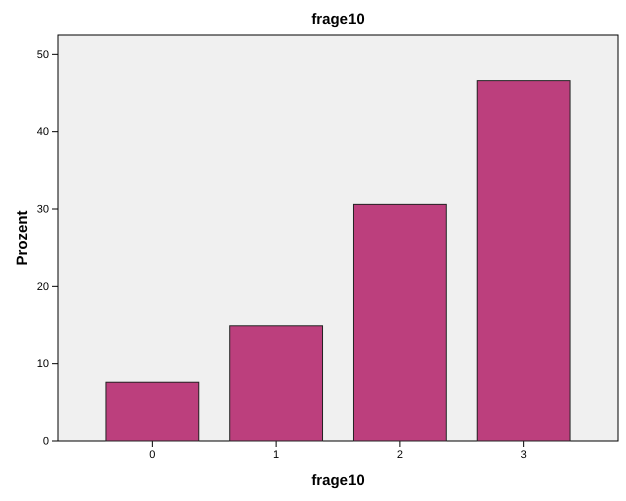  What do you see at coordinates (42, 132) in the screenshot?
I see `y-tick-label: 40` at bounding box center [42, 132].